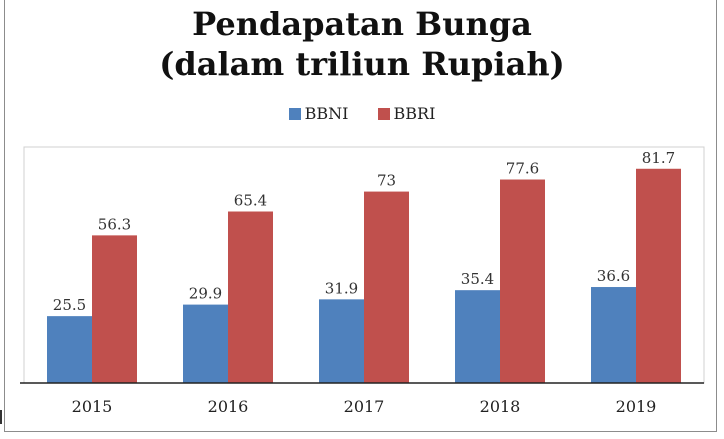  What do you see at coordinates (326, 113) in the screenshot?
I see `legend-label-bbni: BBNI` at bounding box center [326, 113].